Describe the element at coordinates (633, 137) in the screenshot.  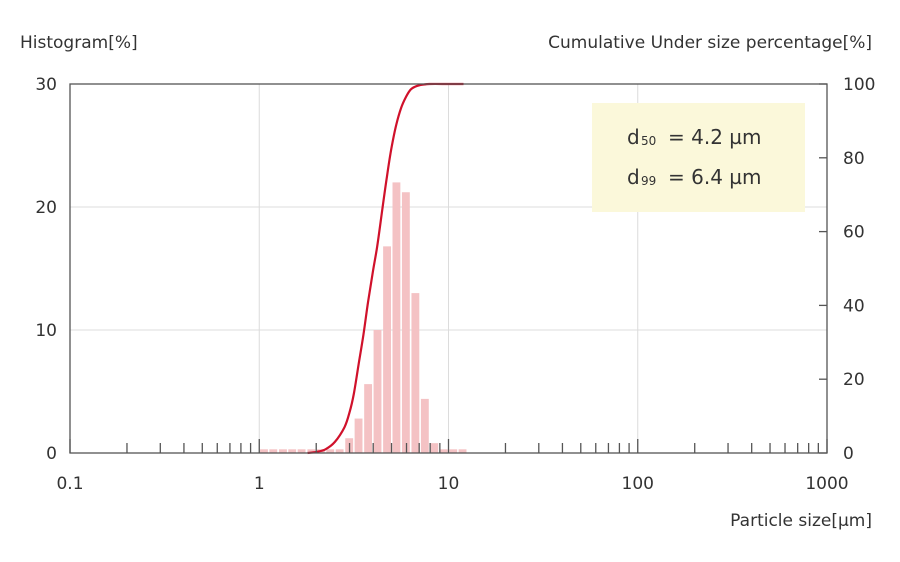
I see `d50-label: d` at that location.